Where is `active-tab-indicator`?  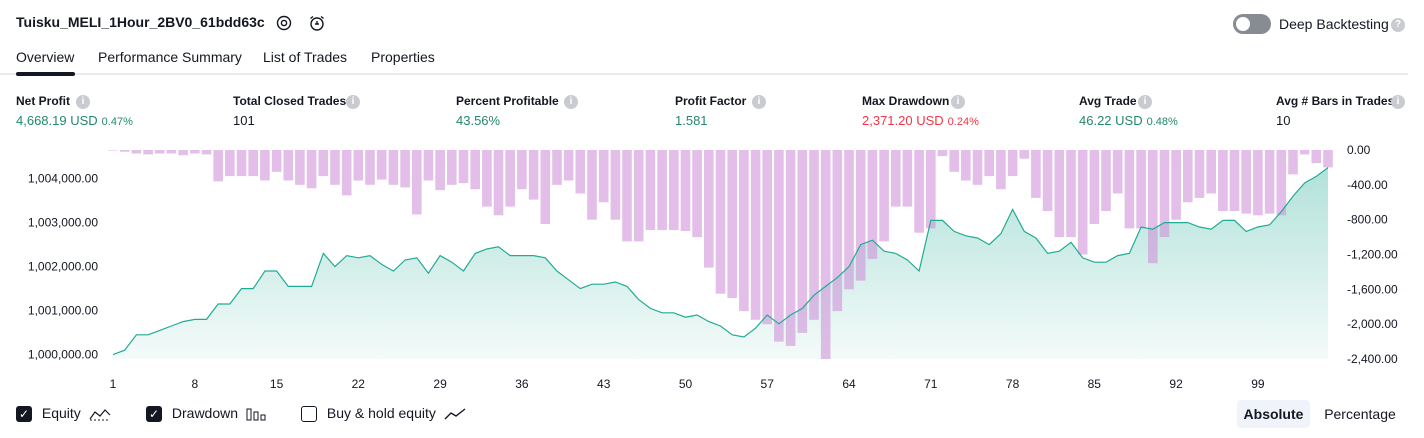 active-tab-indicator is located at coordinates (45, 74).